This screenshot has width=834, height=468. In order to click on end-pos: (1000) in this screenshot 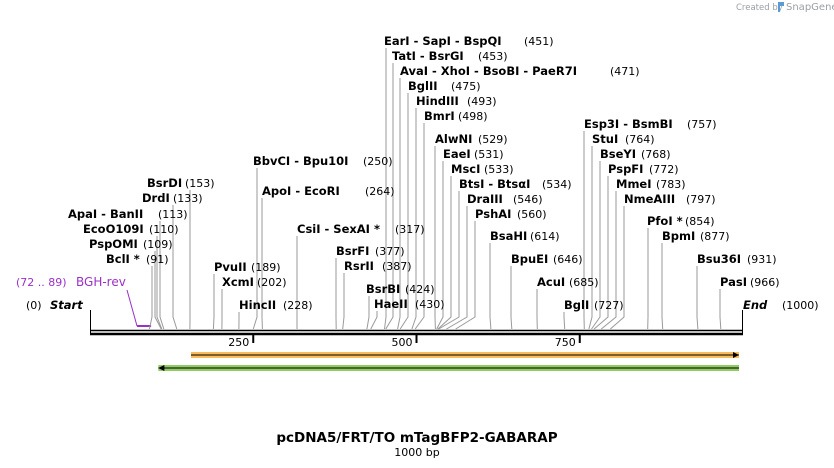, I will do `click(800, 305)`.